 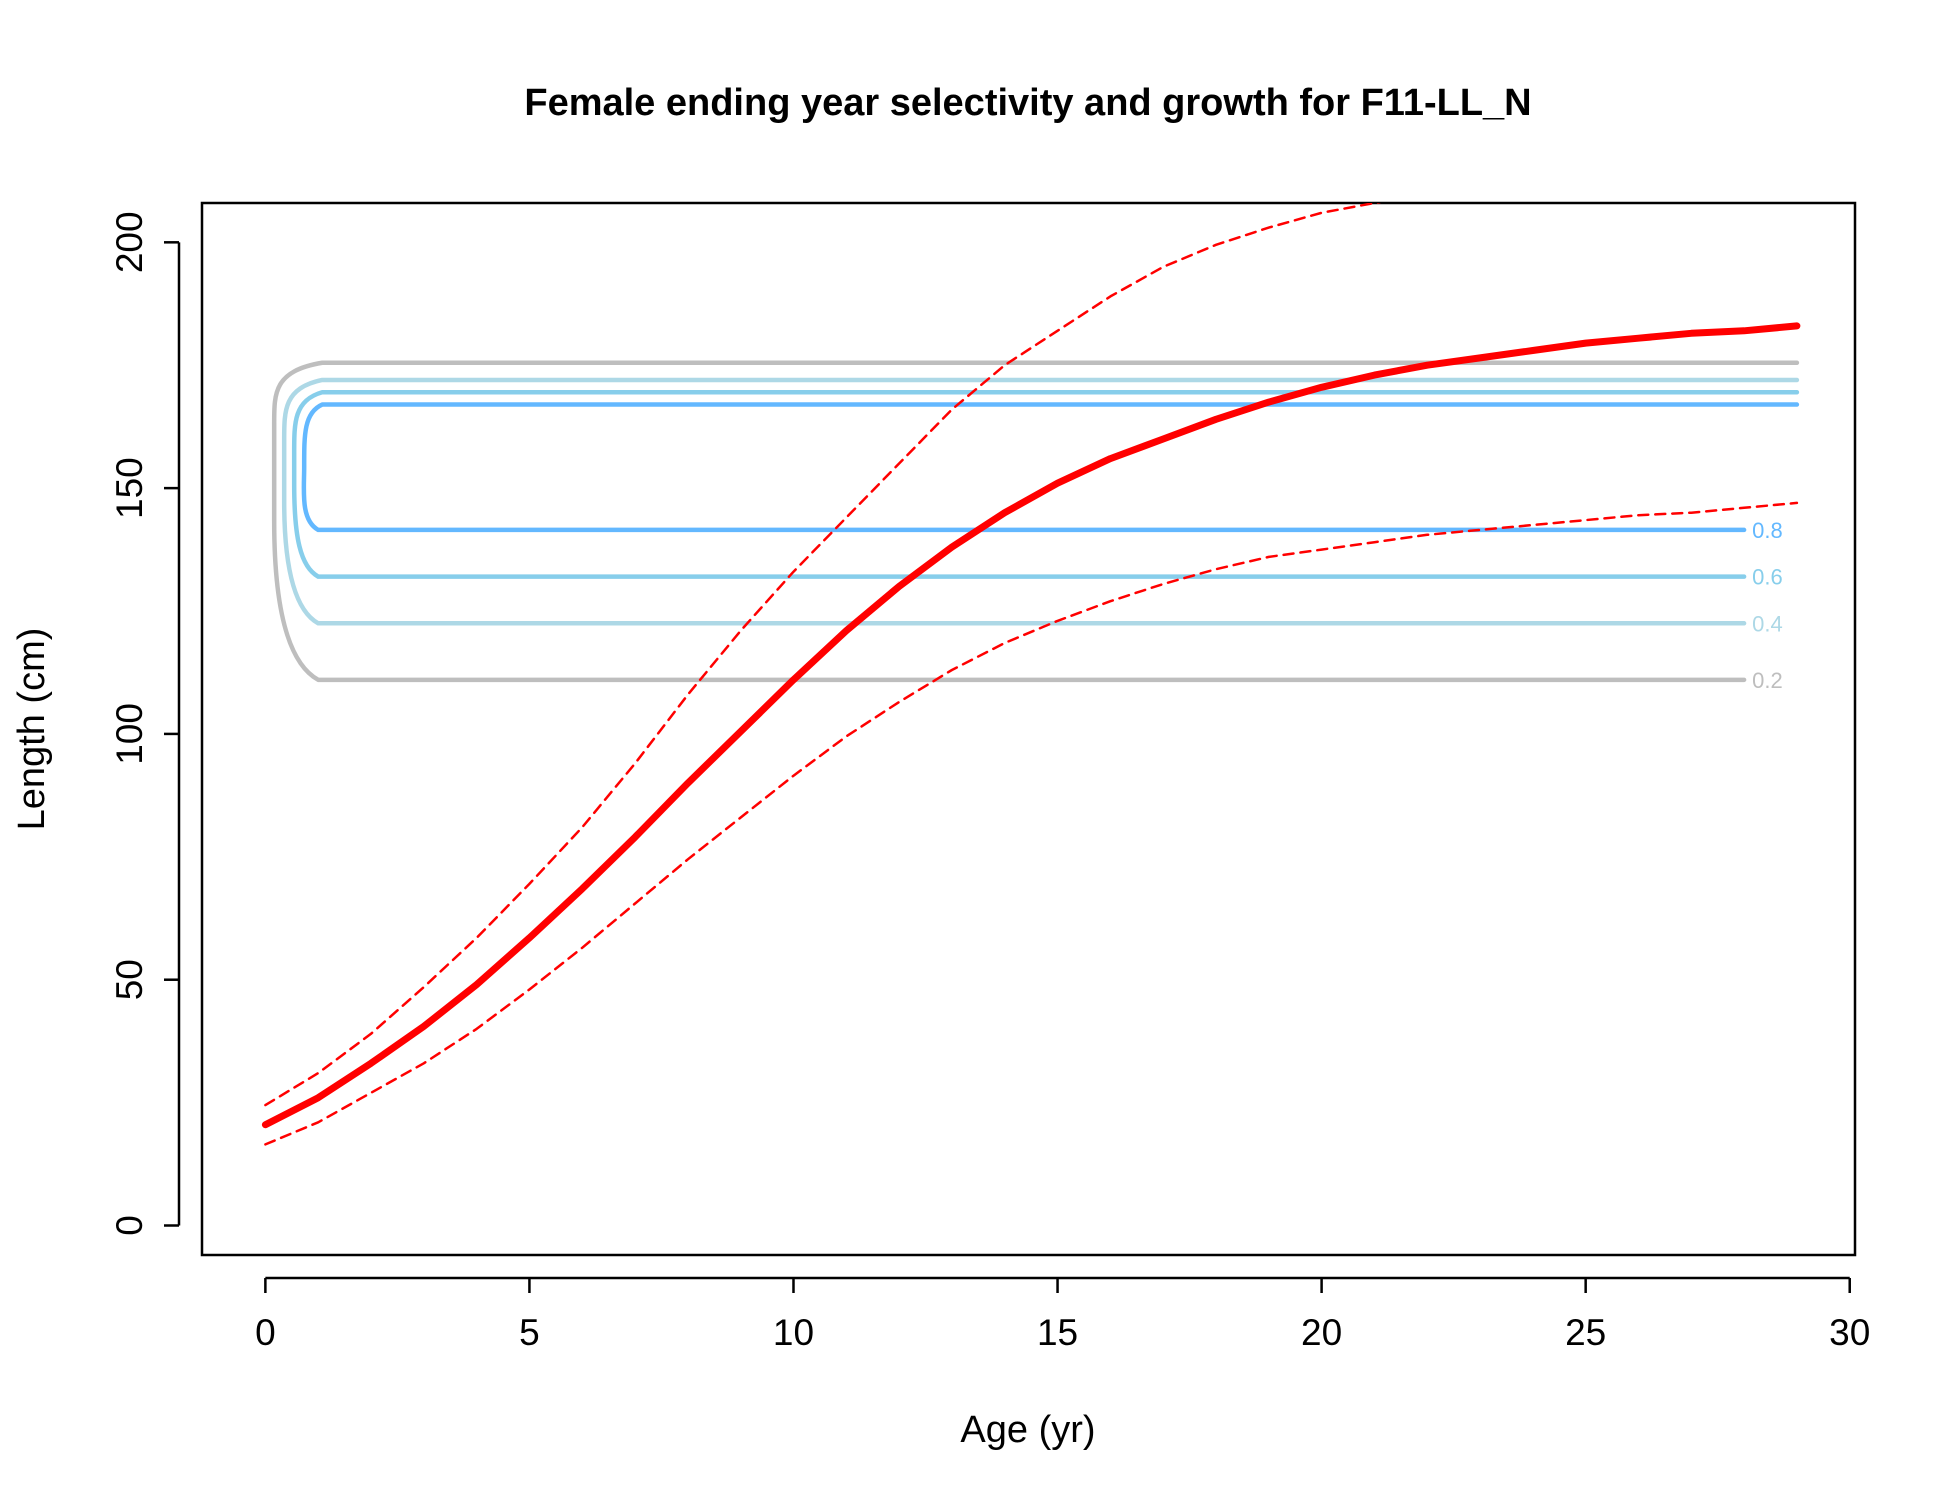 What do you see at coordinates (1767, 577) in the screenshot?
I see `contour-label-0.6: 0.6` at bounding box center [1767, 577].